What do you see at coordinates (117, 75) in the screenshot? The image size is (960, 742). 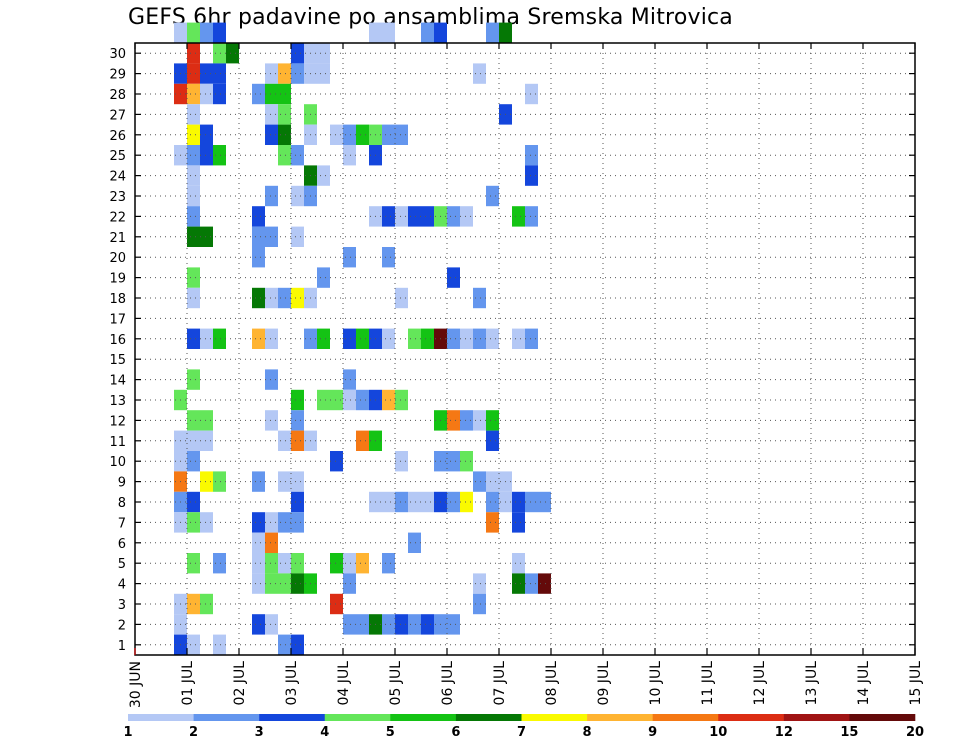 I see `y-tick-label: 29` at bounding box center [117, 75].